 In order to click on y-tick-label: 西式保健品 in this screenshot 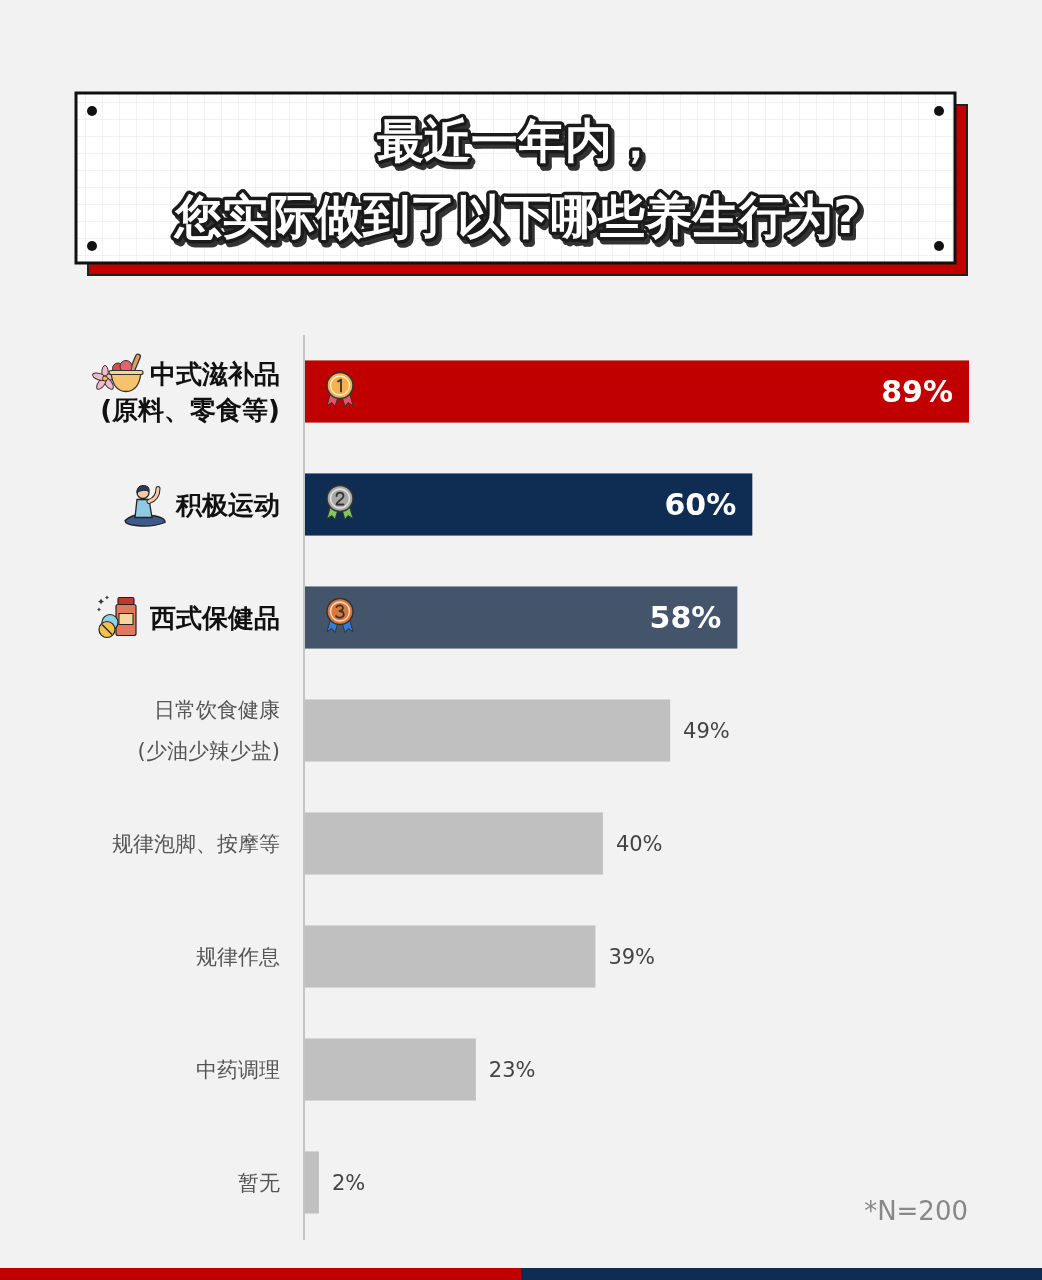, I will do `click(214, 617)`.